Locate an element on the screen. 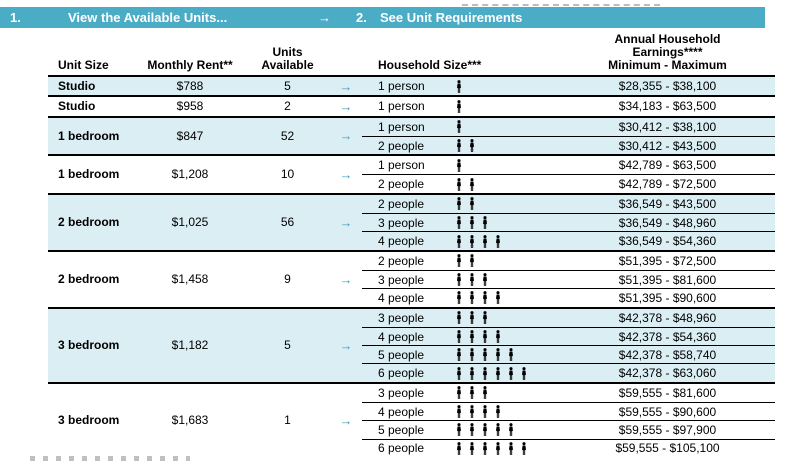  requirement-row: 4 people $36,549 - $54,360 is located at coordinates (568, 240).